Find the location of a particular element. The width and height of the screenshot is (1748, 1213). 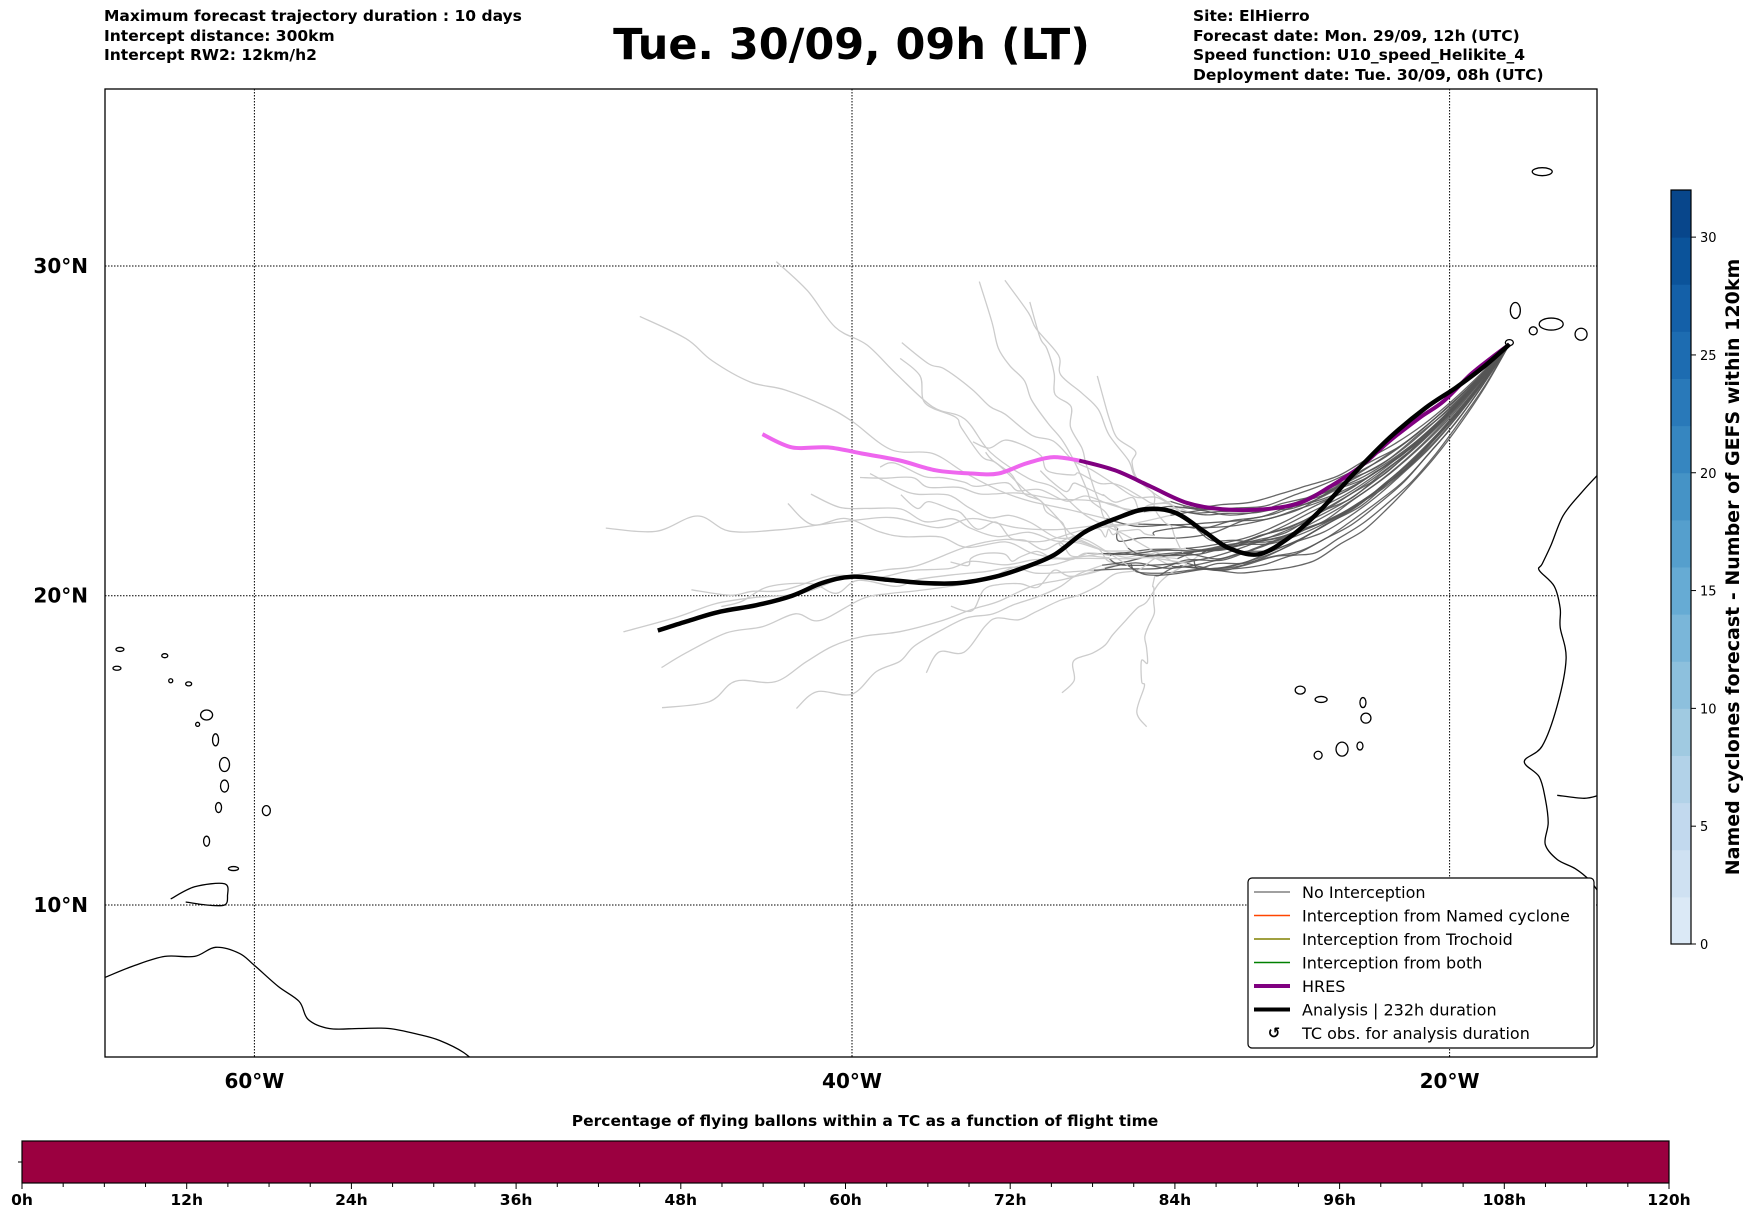

colorbar: 0 5 10 15 20 25 30 is located at coordinates (1693, 571).